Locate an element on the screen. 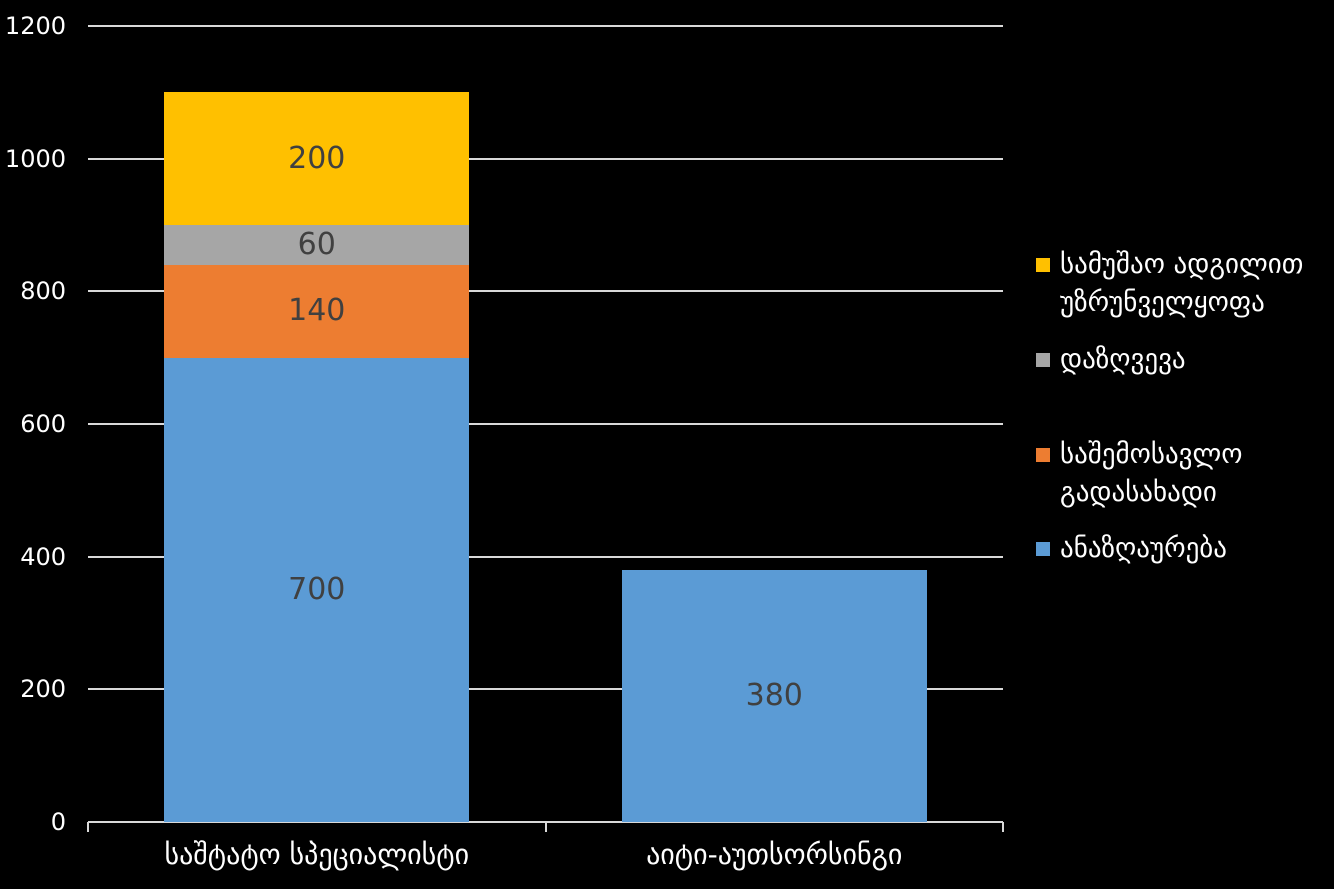 This screenshot has height=889, width=1334. y-axis-tick-label: 0 is located at coordinates (58, 822).